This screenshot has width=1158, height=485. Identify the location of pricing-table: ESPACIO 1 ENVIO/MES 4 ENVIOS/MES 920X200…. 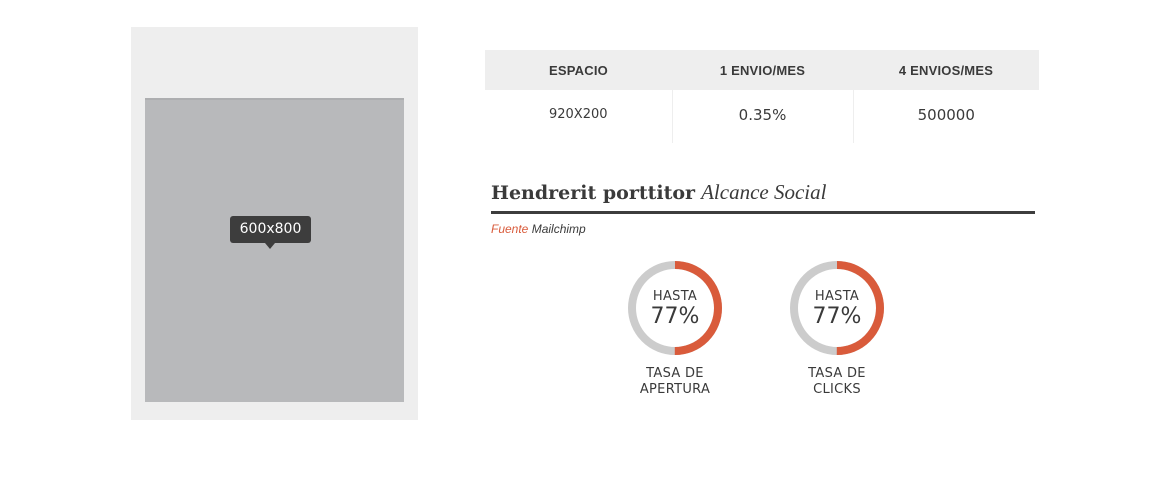
(762, 96).